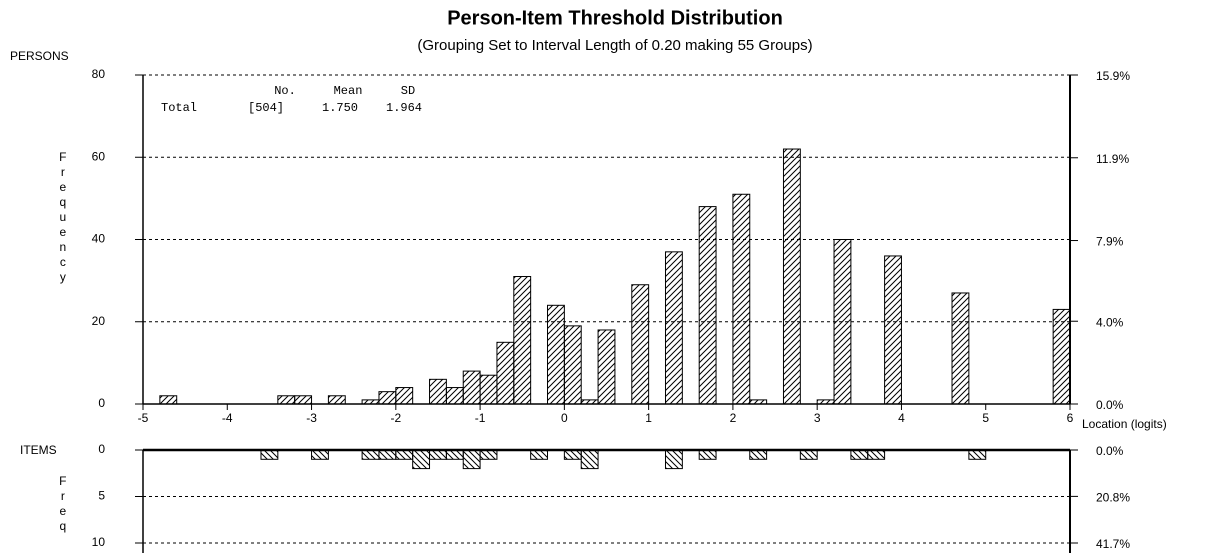 This screenshot has height=553, width=1211. What do you see at coordinates (143, 418) in the screenshot?
I see `x-tick-label: -5` at bounding box center [143, 418].